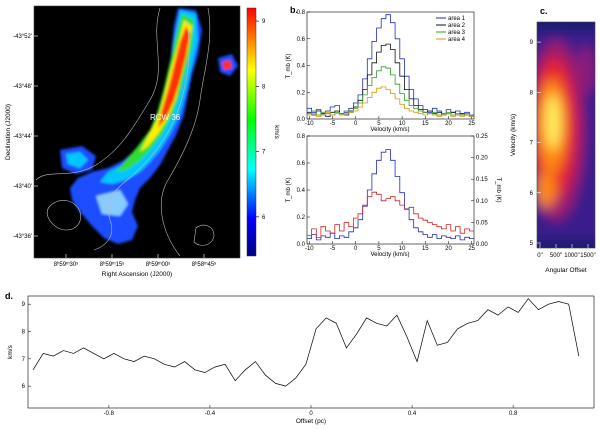 This screenshot has height=429, width=600. What do you see at coordinates (482, 137) in the screenshot?
I see `ytick-label-right: 0.25` at bounding box center [482, 137].